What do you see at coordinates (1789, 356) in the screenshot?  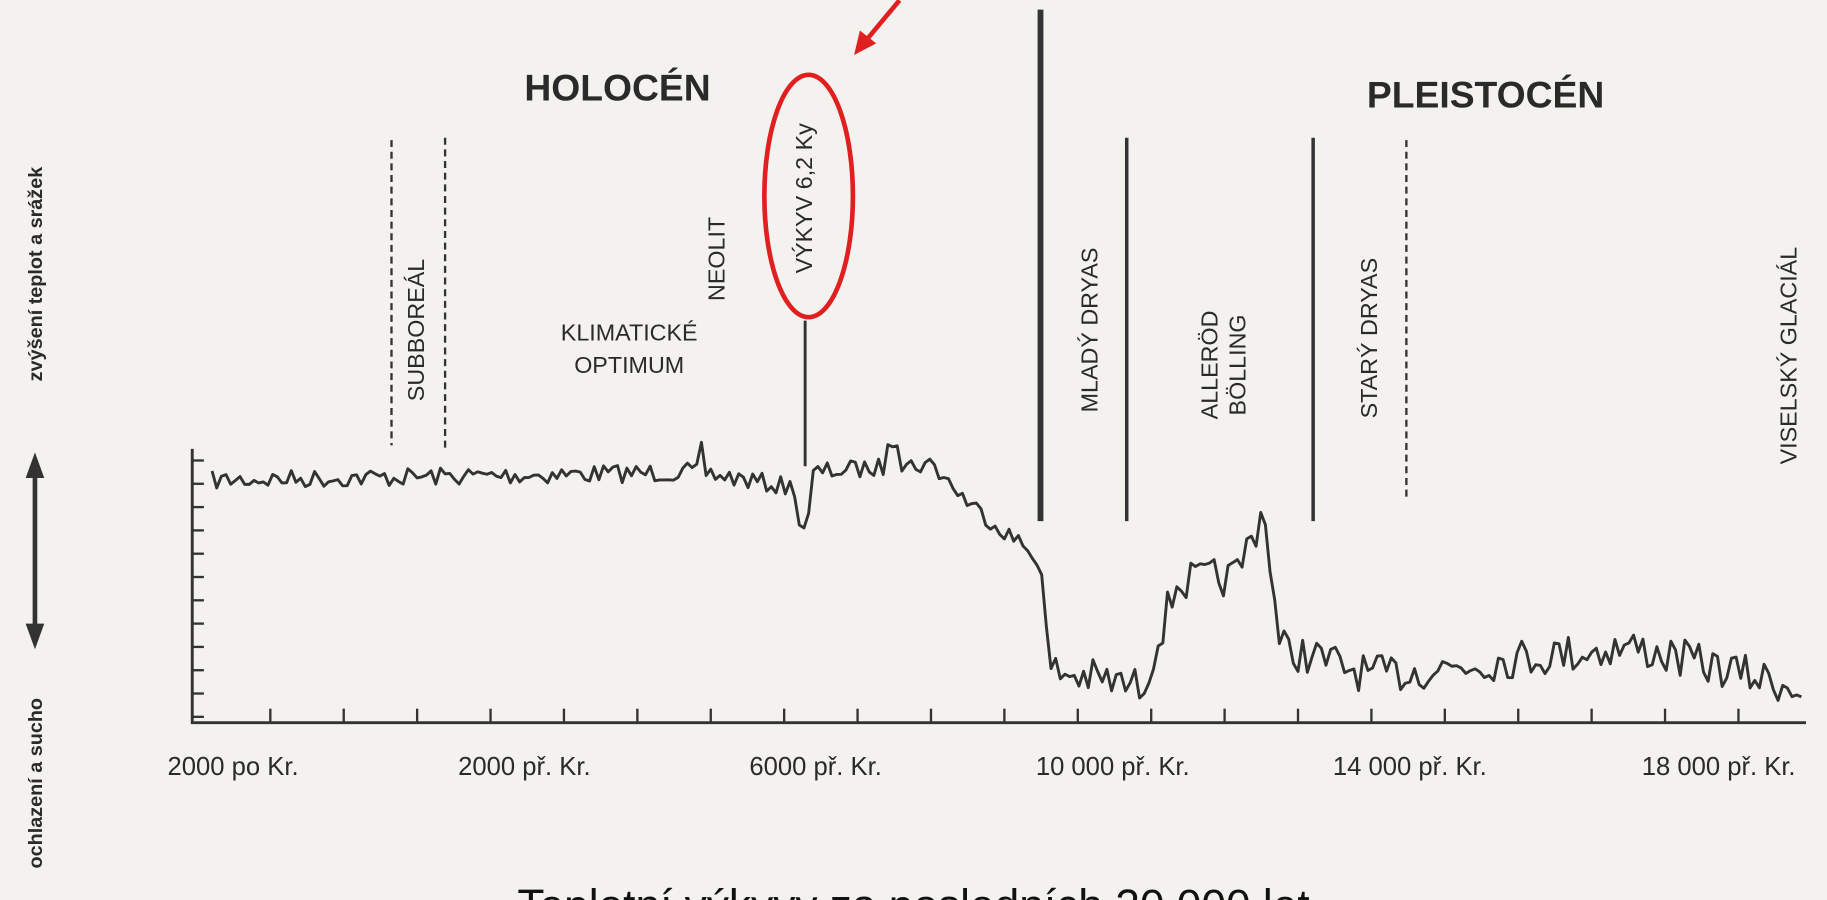 I see `label: VISELSKÝ GLACIÁL` at bounding box center [1789, 356].